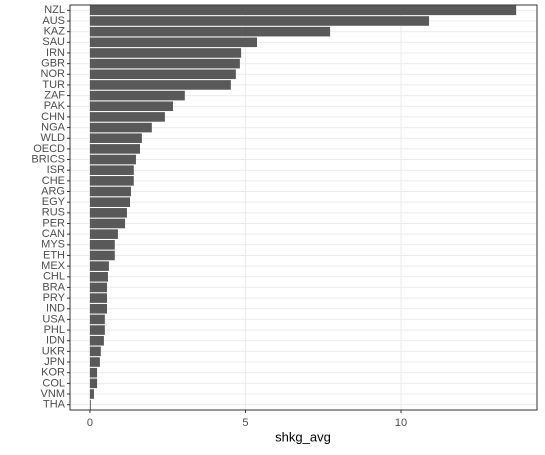  What do you see at coordinates (53, 373) in the screenshot?
I see `y-tick-label: KOR` at bounding box center [53, 373].